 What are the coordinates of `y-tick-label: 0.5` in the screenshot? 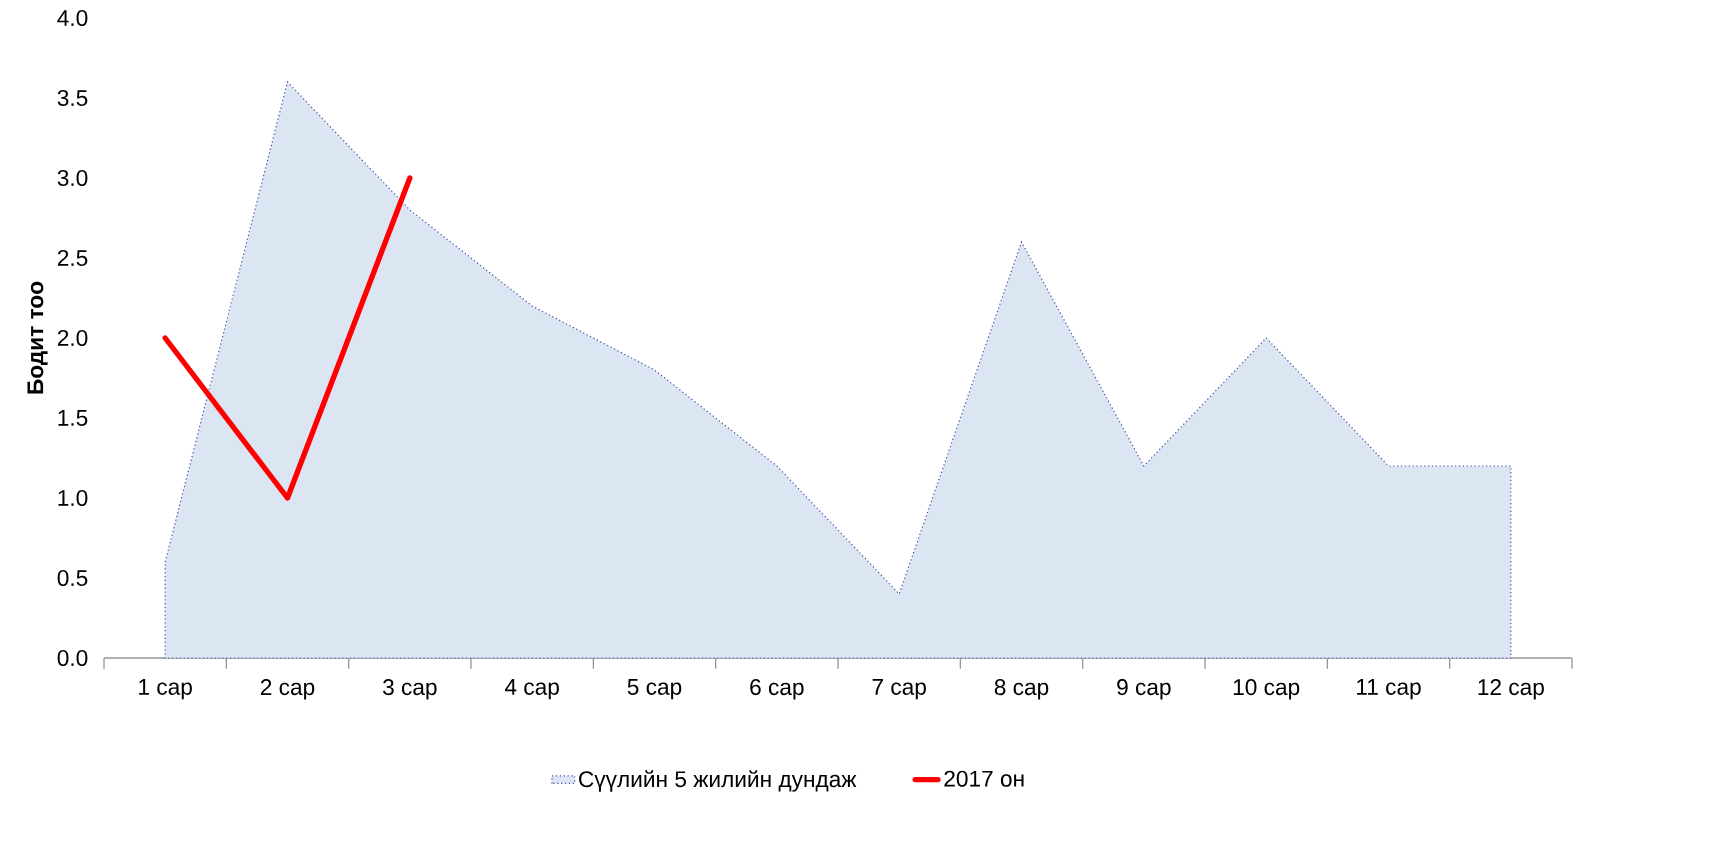 It's located at (72, 578).